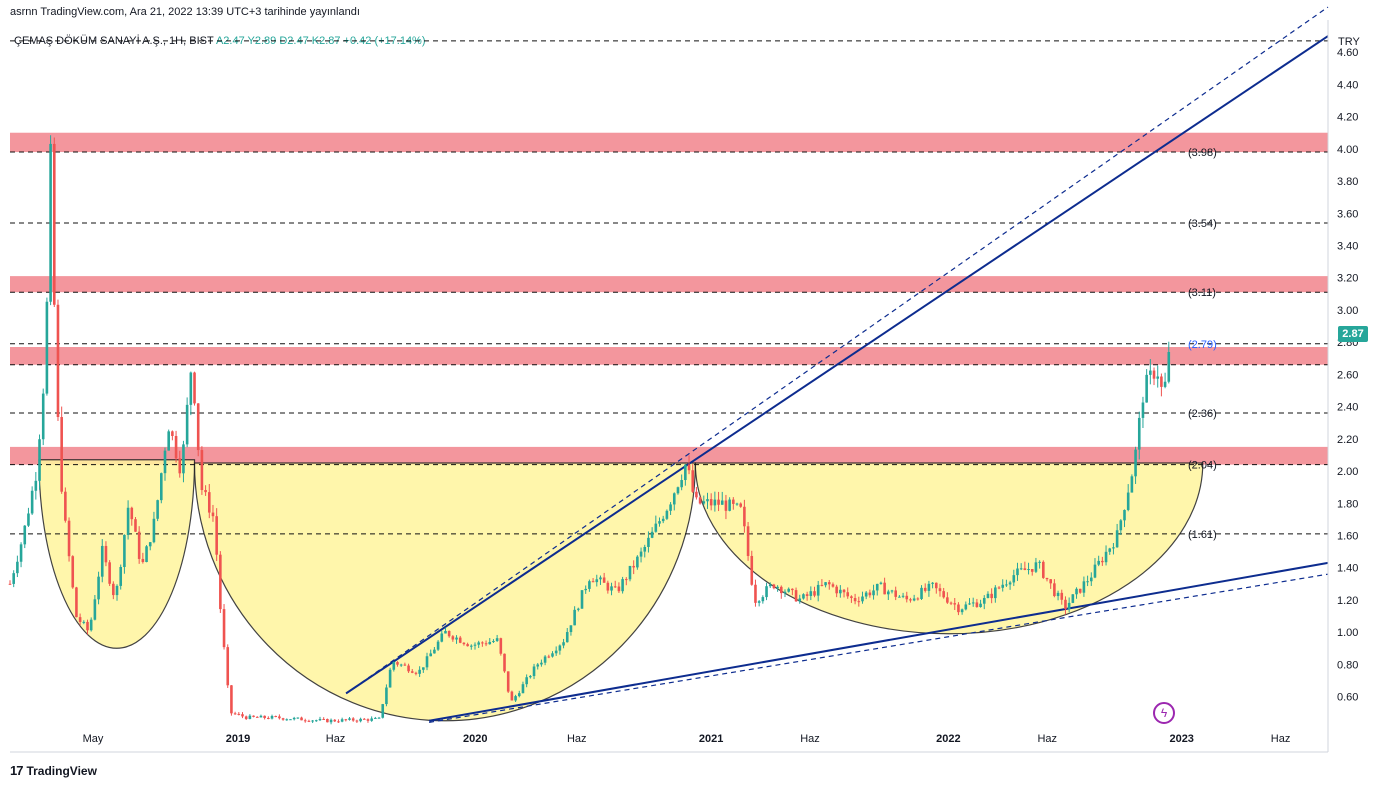 This screenshot has width=1386, height=787. I want to click on tradingview-logo-icon: 17, so click(17, 770).